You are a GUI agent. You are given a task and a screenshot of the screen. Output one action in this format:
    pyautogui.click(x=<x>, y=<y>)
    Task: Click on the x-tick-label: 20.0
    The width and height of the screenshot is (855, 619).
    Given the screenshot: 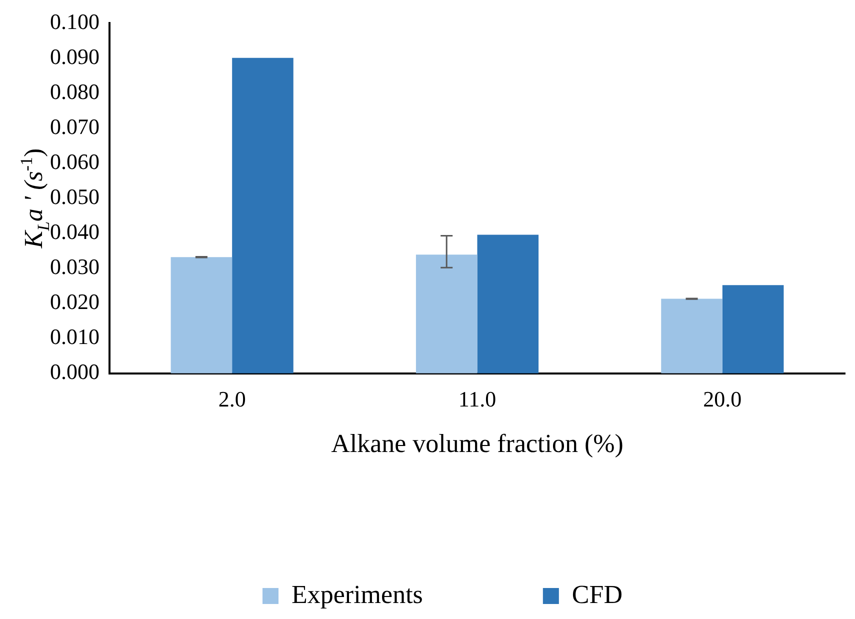 What is the action you would take?
    pyautogui.click(x=722, y=399)
    